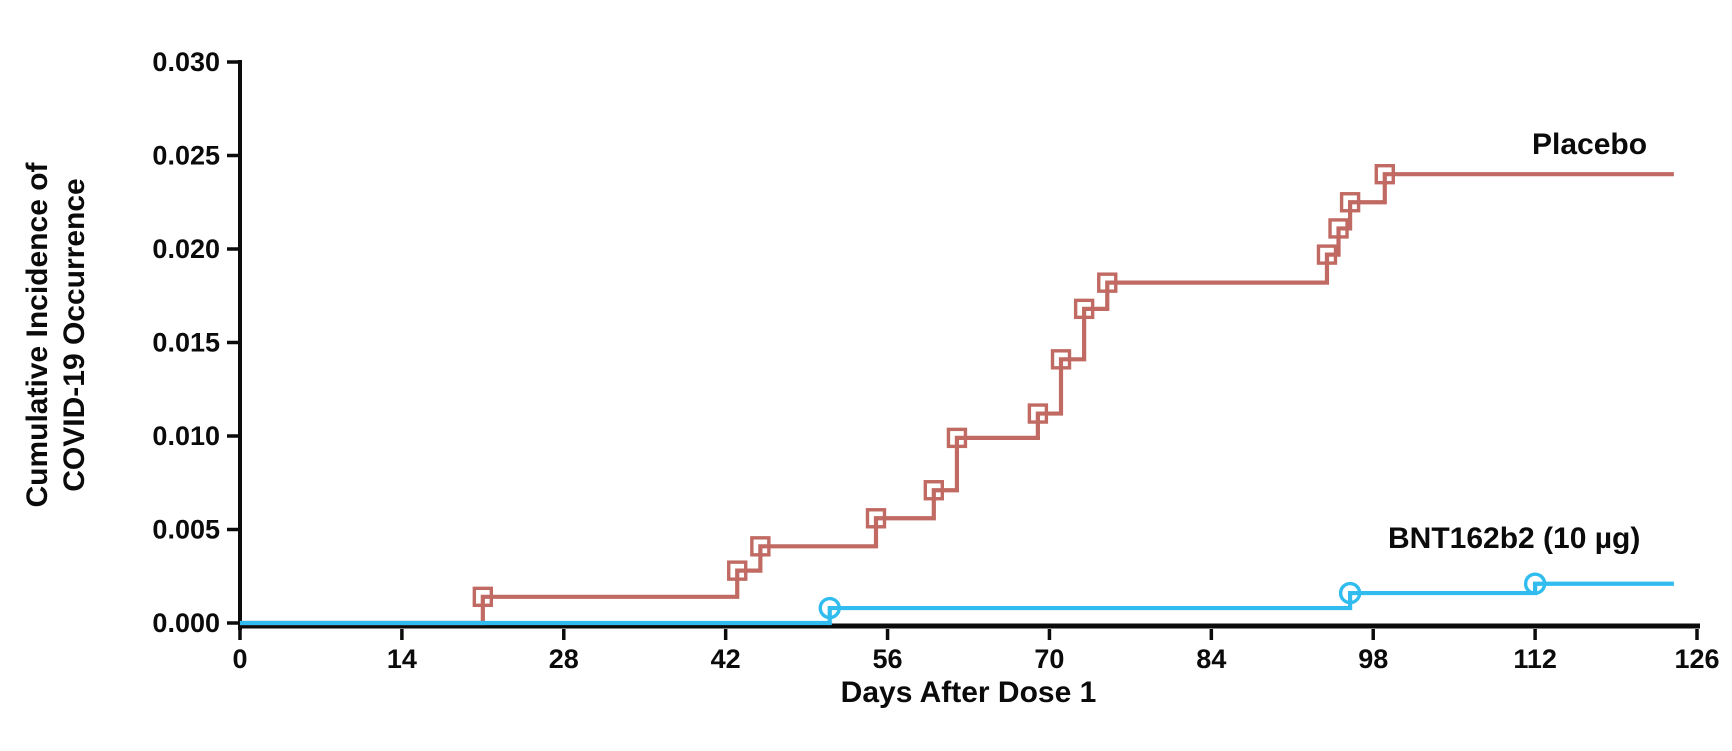 The height and width of the screenshot is (751, 1732). What do you see at coordinates (186, 623) in the screenshot?
I see `y-tick-label: 0.000` at bounding box center [186, 623].